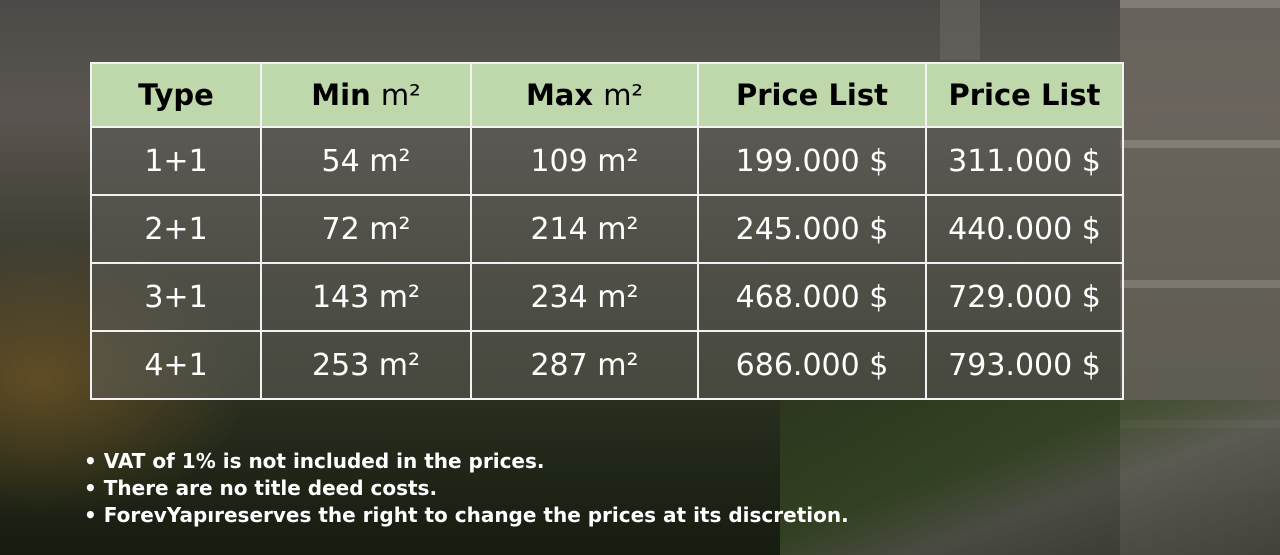  I want to click on table-cell: 4+1, so click(176, 365).